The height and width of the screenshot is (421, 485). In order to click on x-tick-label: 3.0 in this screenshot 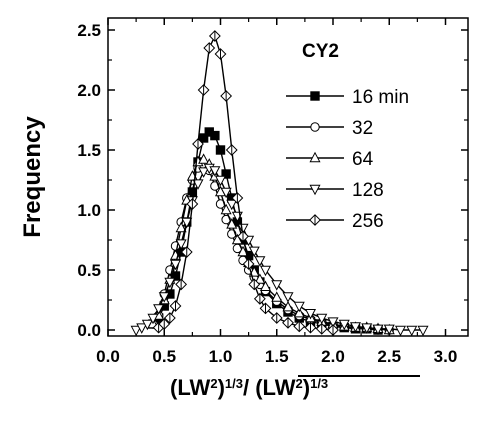, I will do `click(446, 356)`.